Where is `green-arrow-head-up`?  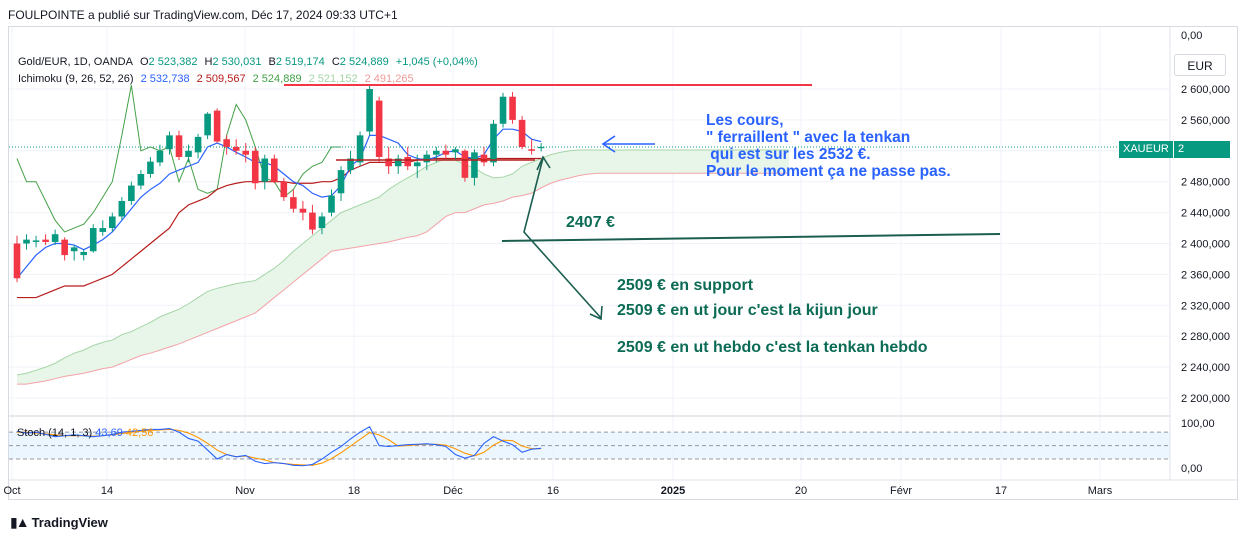 green-arrow-head-up is located at coordinates (543, 163).